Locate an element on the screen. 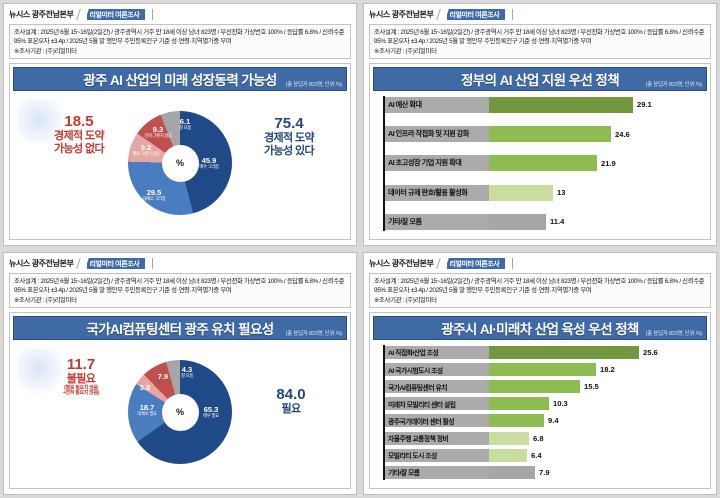 The height and width of the screenshot is (498, 720). bar-label: AI 초고성장 기업 지원 확대 is located at coordinates (436, 163).